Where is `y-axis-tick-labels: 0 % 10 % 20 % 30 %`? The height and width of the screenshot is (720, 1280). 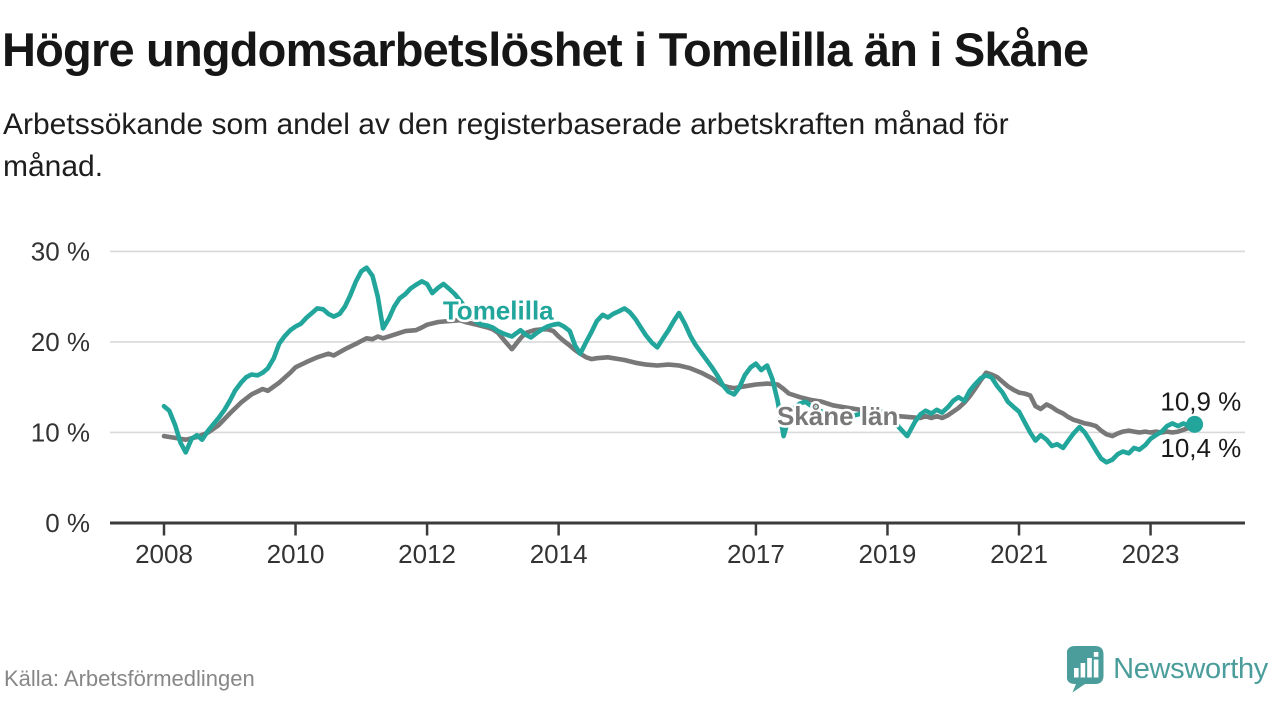 y-axis-tick-labels: 0 % 10 % 20 % 30 % is located at coordinates (60, 387).